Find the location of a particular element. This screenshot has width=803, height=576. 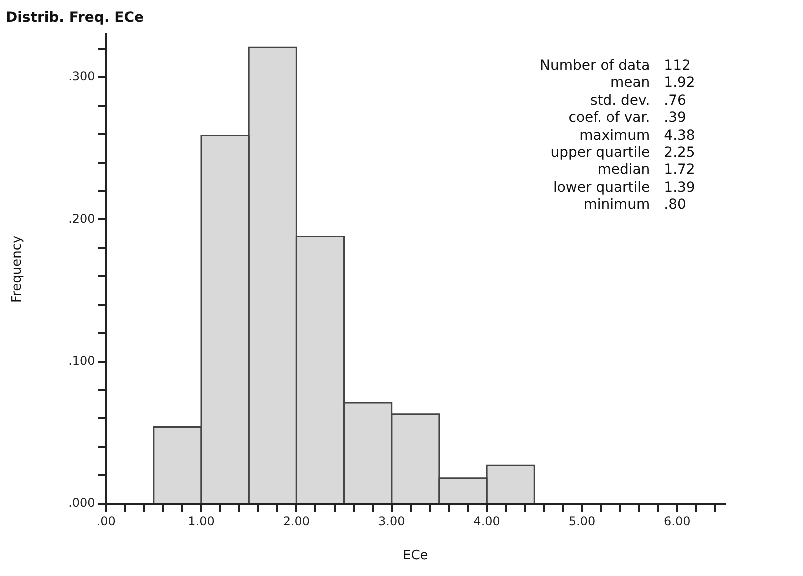

x-tick-label: .00 is located at coordinates (106, 521).